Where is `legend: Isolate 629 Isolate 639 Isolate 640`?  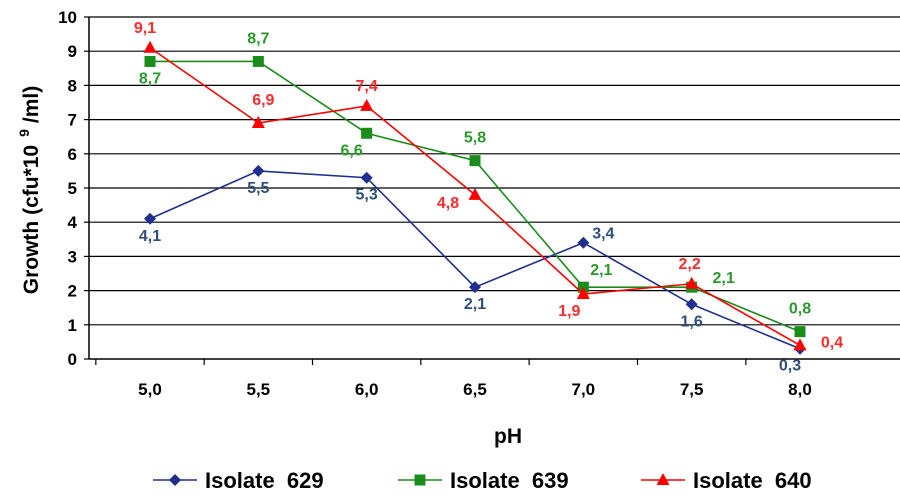 legend: Isolate 629 Isolate 639 Isolate 640 is located at coordinates (482, 480).